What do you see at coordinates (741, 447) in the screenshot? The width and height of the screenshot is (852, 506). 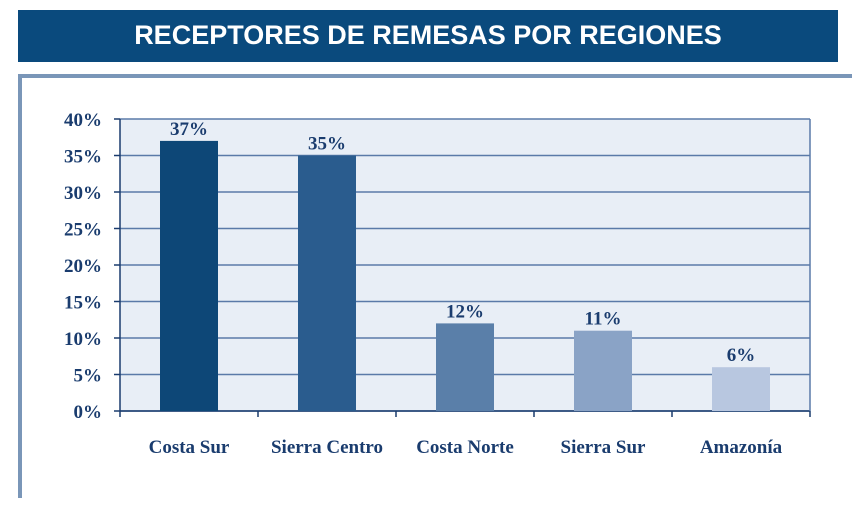 I see `x-tick-label: Amazonía` at bounding box center [741, 447].